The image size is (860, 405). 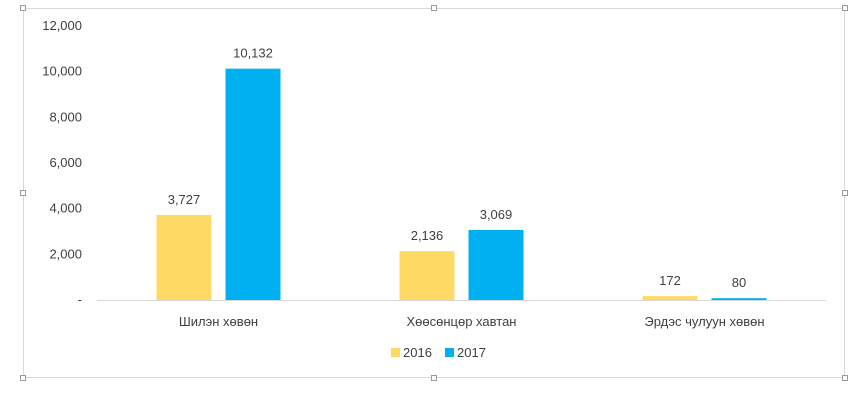 I want to click on data-label: 80, so click(x=739, y=282).